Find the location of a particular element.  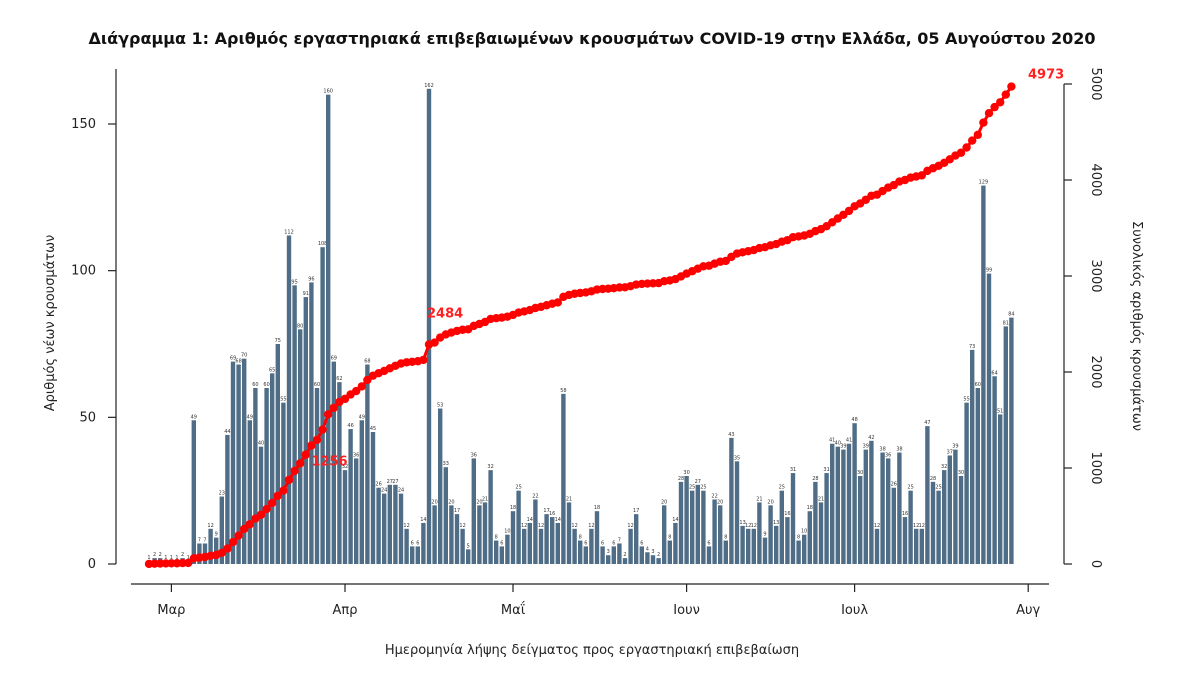

bar-value-label: 26 is located at coordinates (378, 485).